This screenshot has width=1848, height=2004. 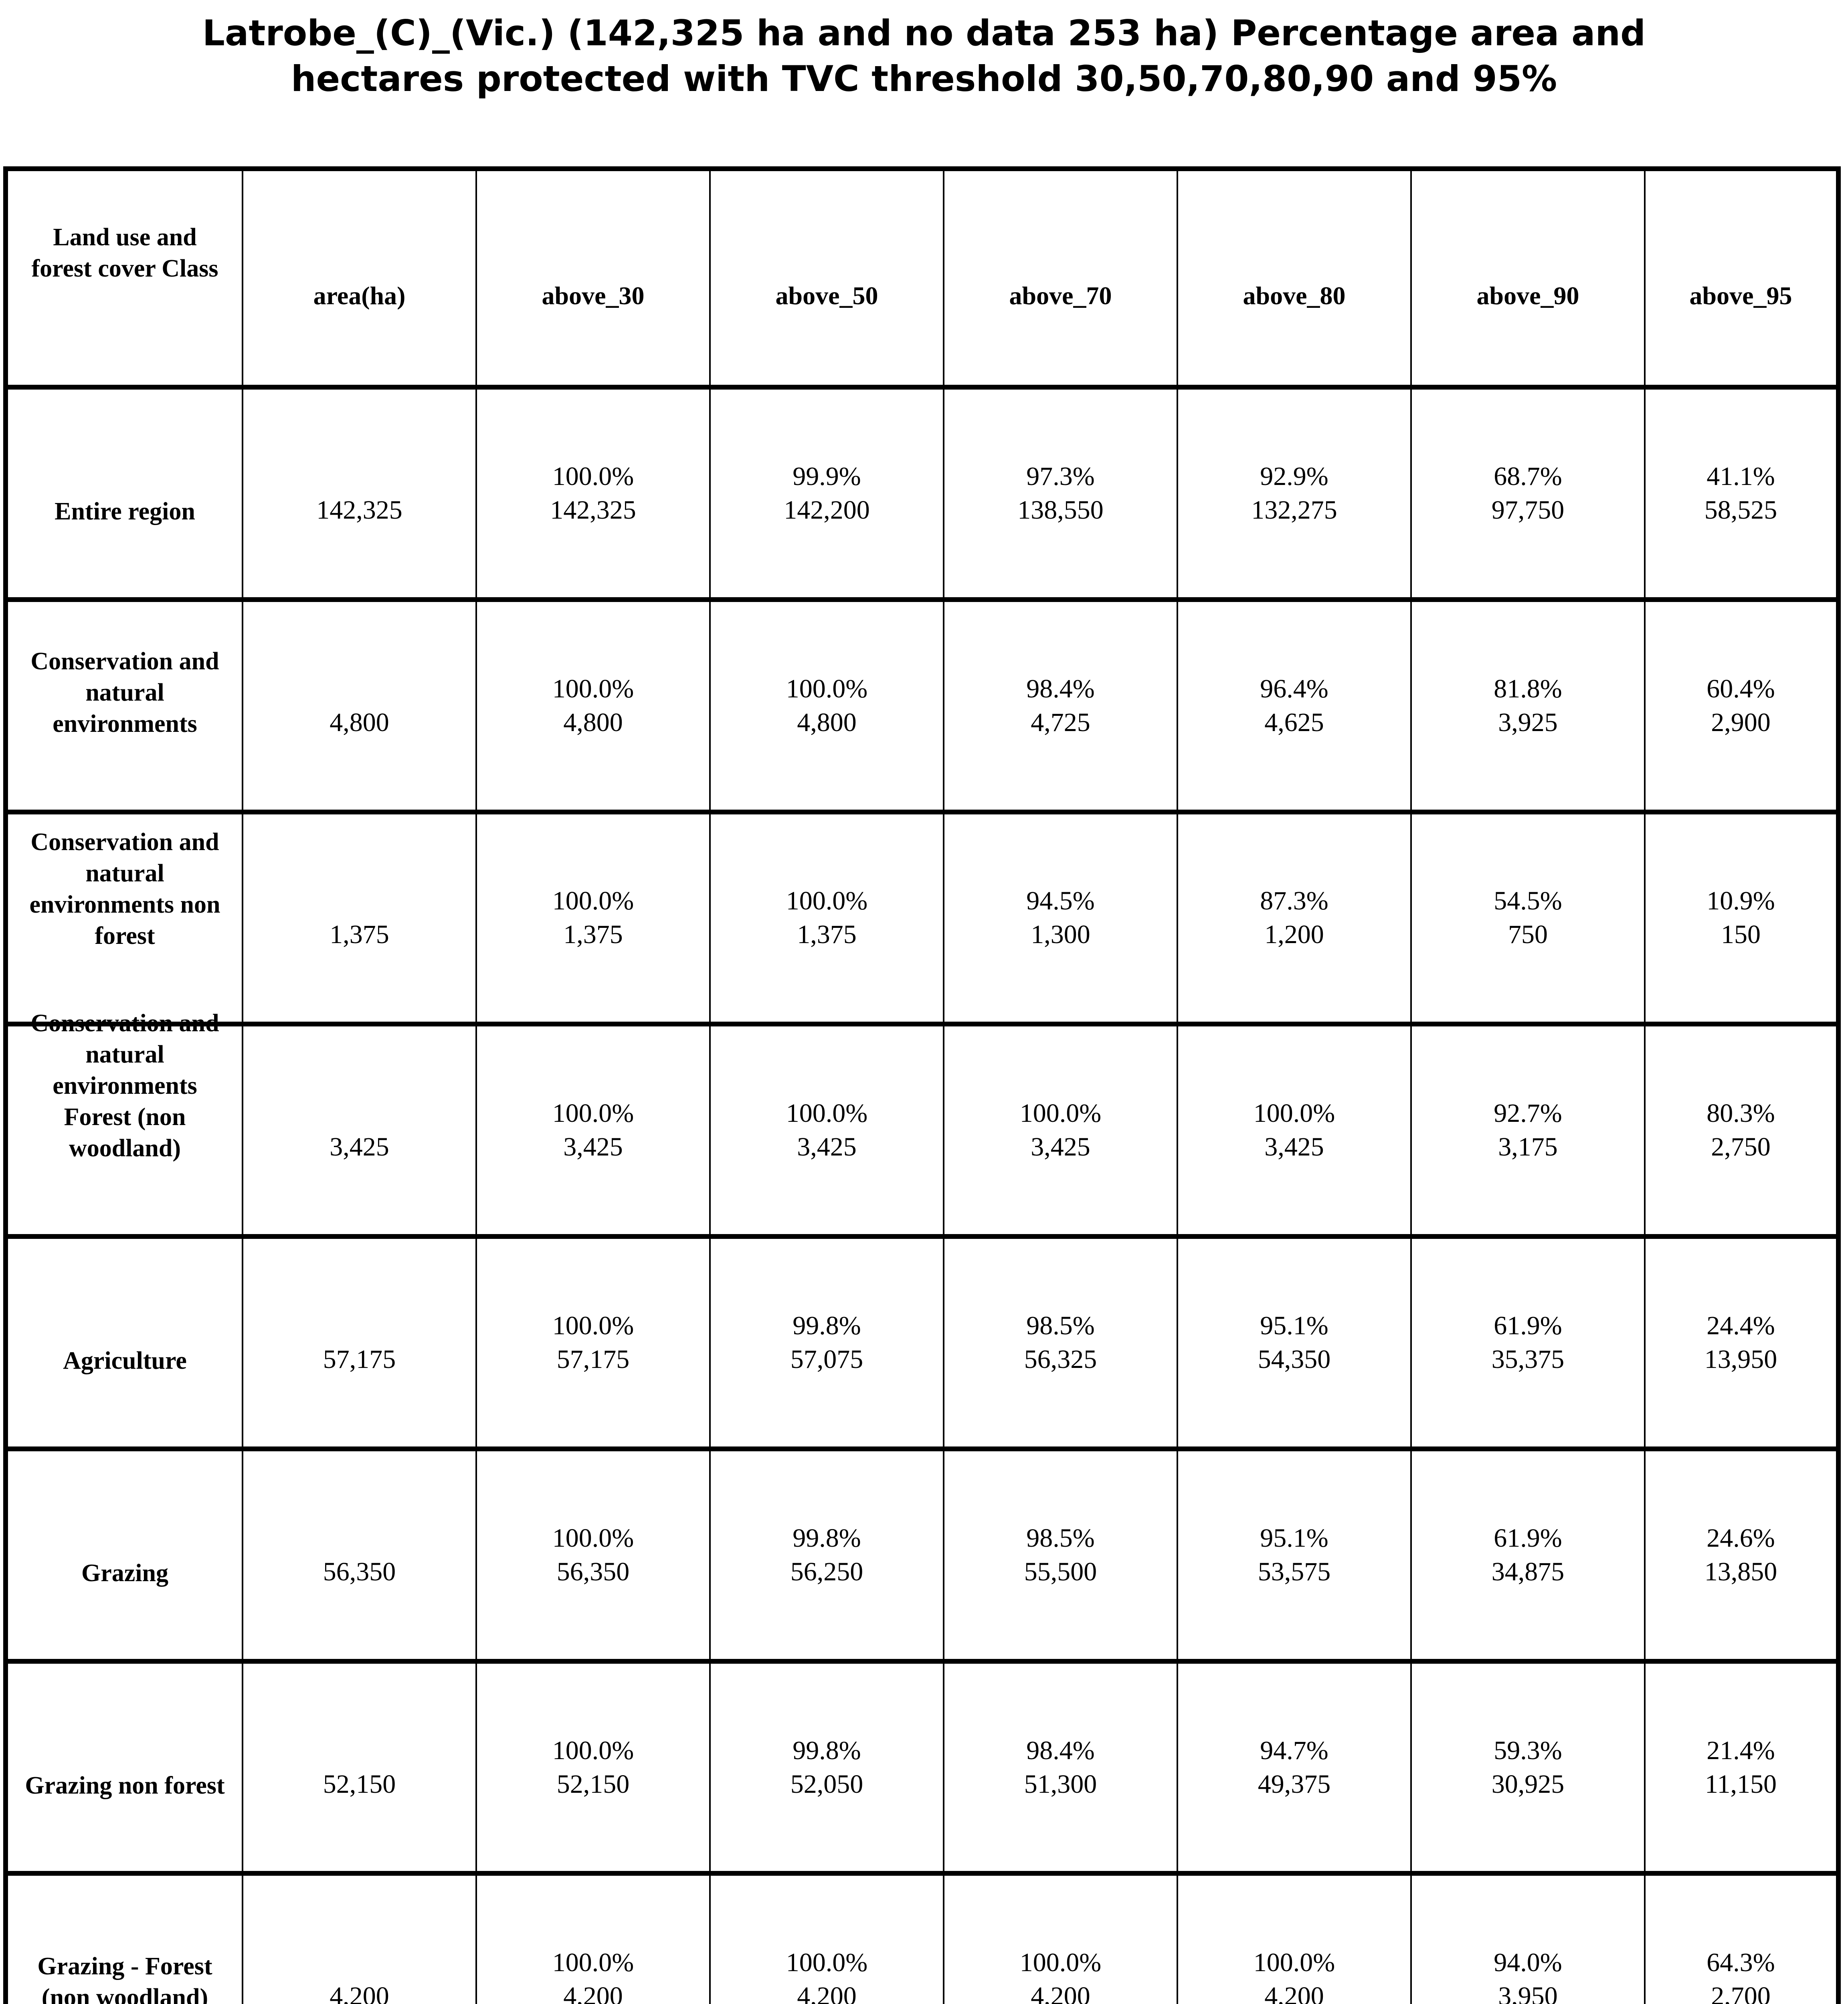 I want to click on data-cell: 99.8% 52,050, so click(x=827, y=1769).